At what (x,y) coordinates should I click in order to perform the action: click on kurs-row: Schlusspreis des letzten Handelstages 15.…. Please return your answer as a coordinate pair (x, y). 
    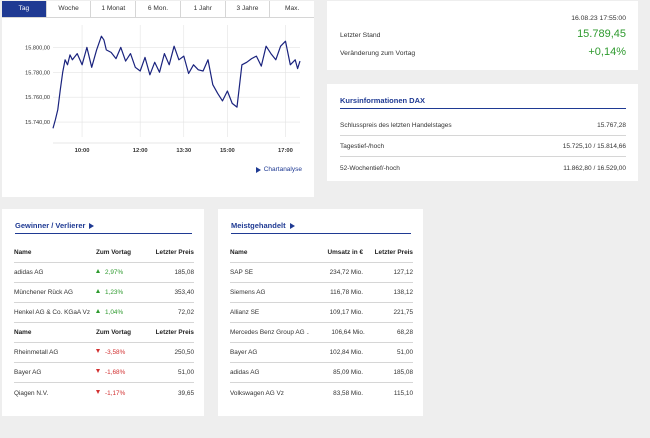
    Looking at the image, I should click on (483, 126).